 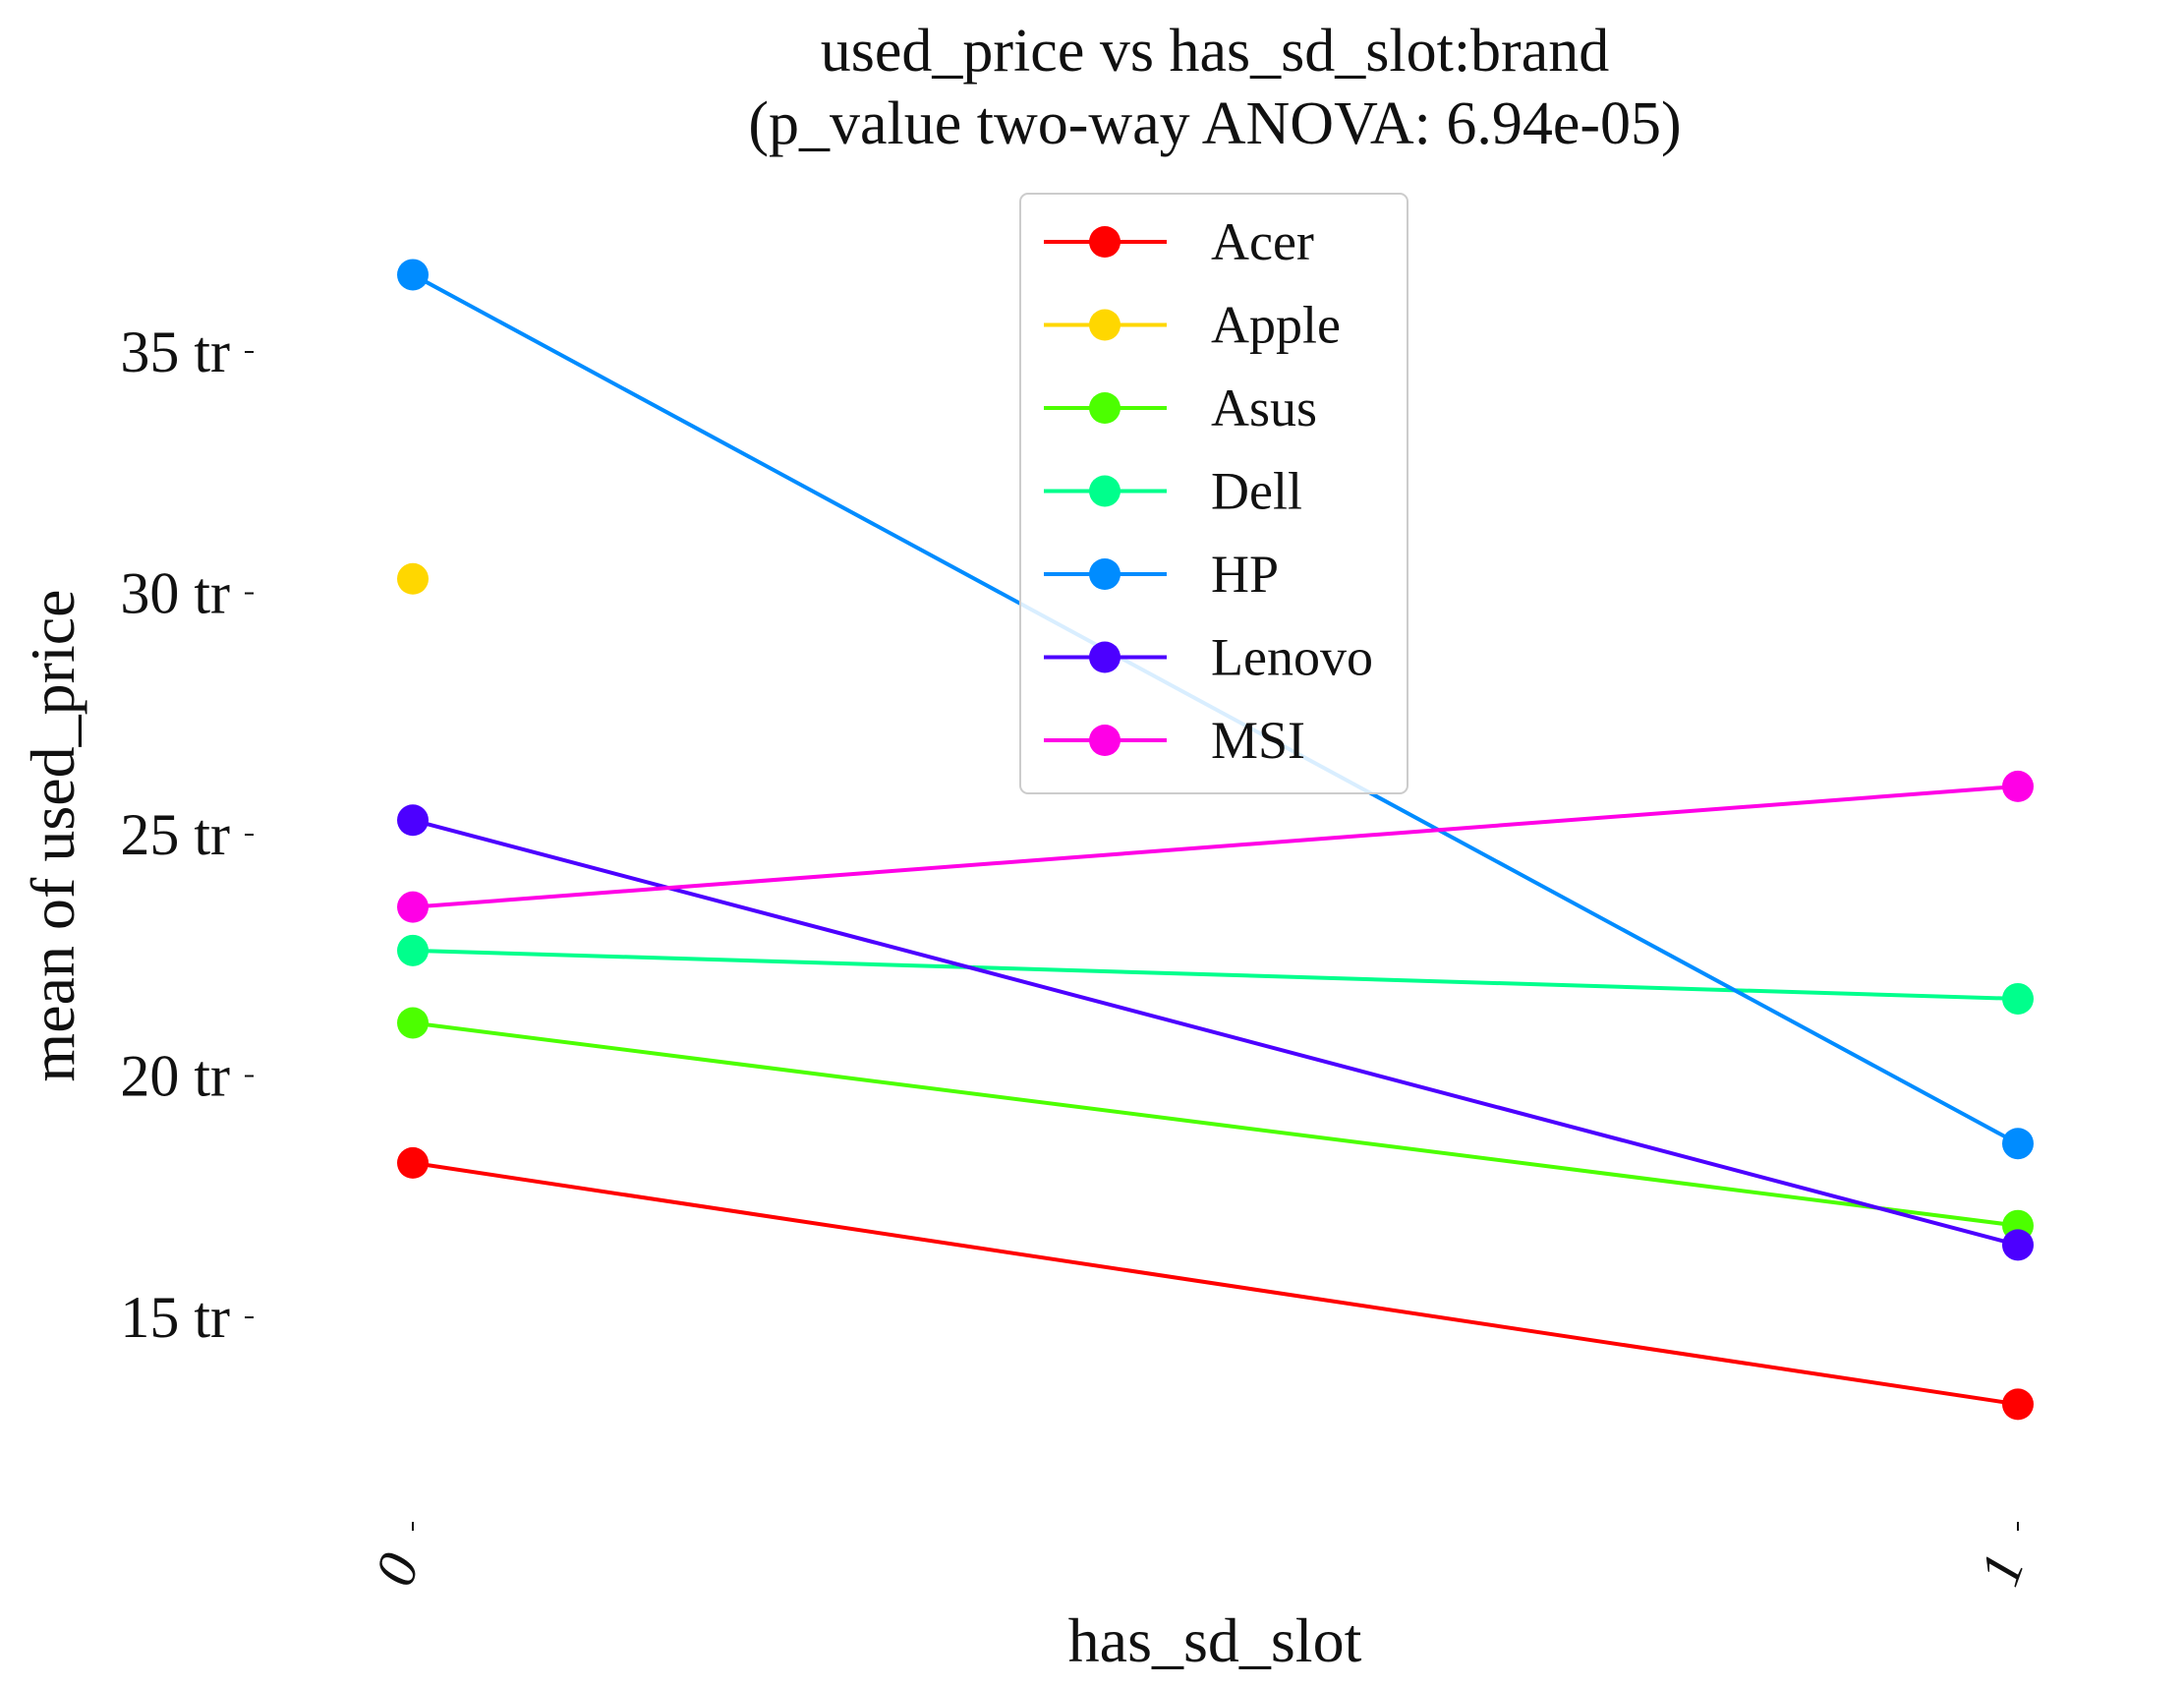 I want to click on legend-frame, so click(x=1213, y=493).